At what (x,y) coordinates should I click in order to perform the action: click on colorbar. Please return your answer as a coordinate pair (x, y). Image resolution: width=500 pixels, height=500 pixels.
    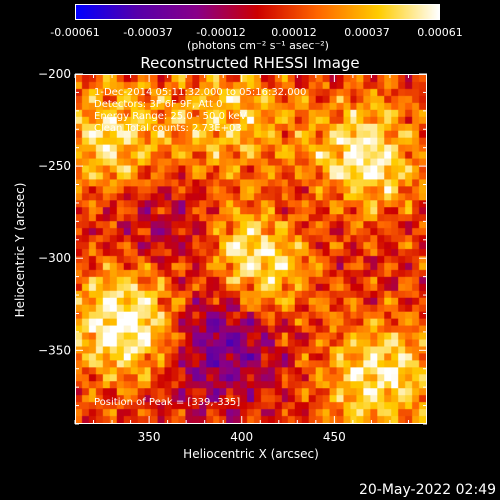
    Looking at the image, I should click on (257, 12).